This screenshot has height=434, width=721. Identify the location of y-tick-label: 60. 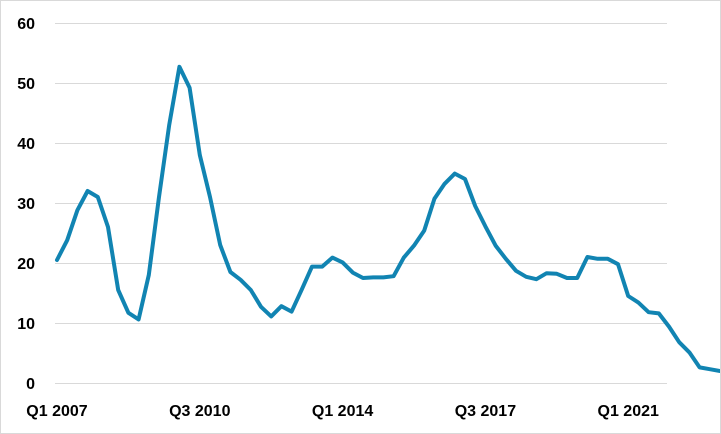
(26, 24).